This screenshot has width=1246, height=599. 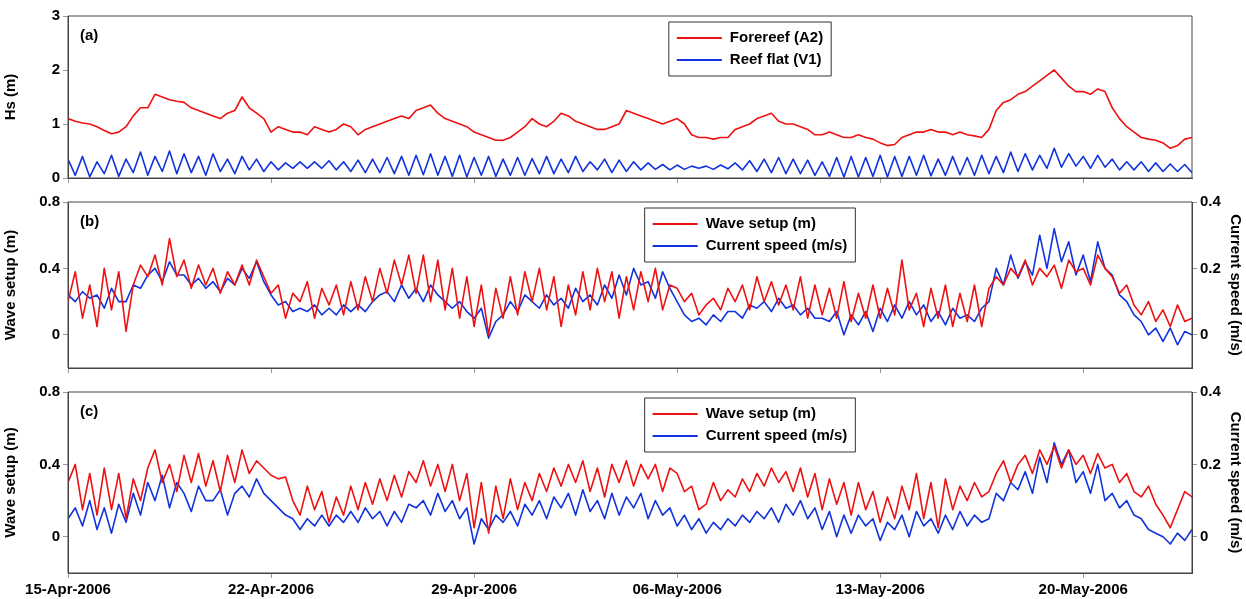 I want to click on annotation: (c), so click(x=89, y=410).